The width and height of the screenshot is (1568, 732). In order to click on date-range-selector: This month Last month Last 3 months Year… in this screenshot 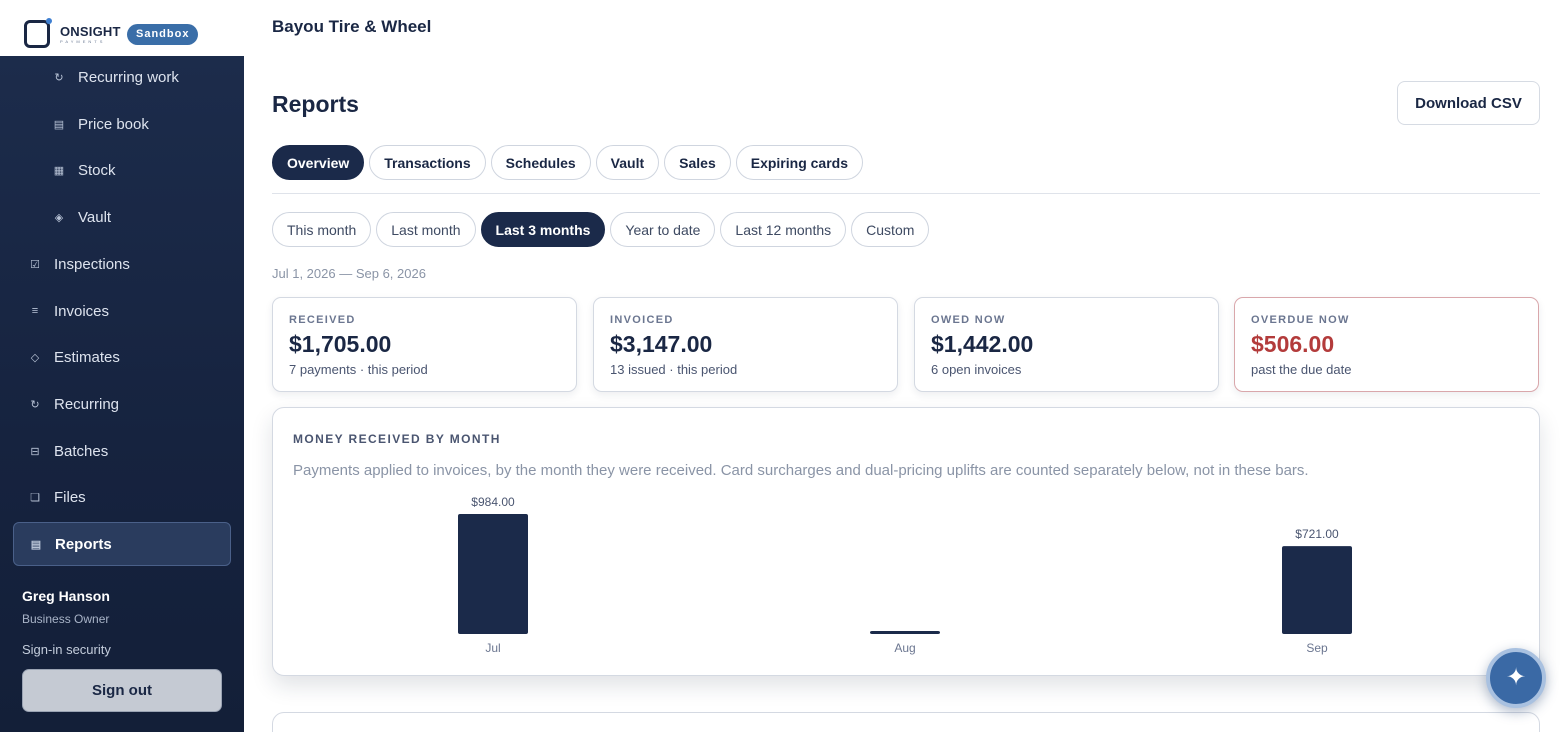, I will do `click(601, 229)`.